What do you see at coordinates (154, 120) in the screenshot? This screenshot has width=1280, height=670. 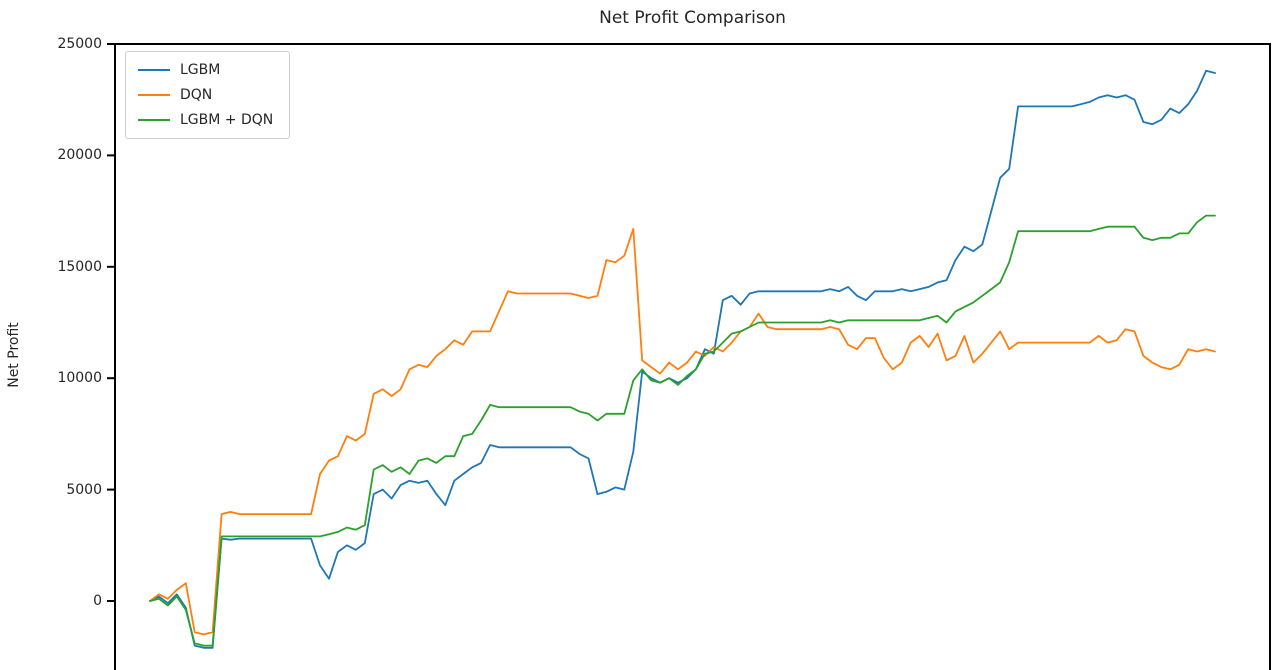 I see `legend-line-sample-lgbm-dqn` at bounding box center [154, 120].